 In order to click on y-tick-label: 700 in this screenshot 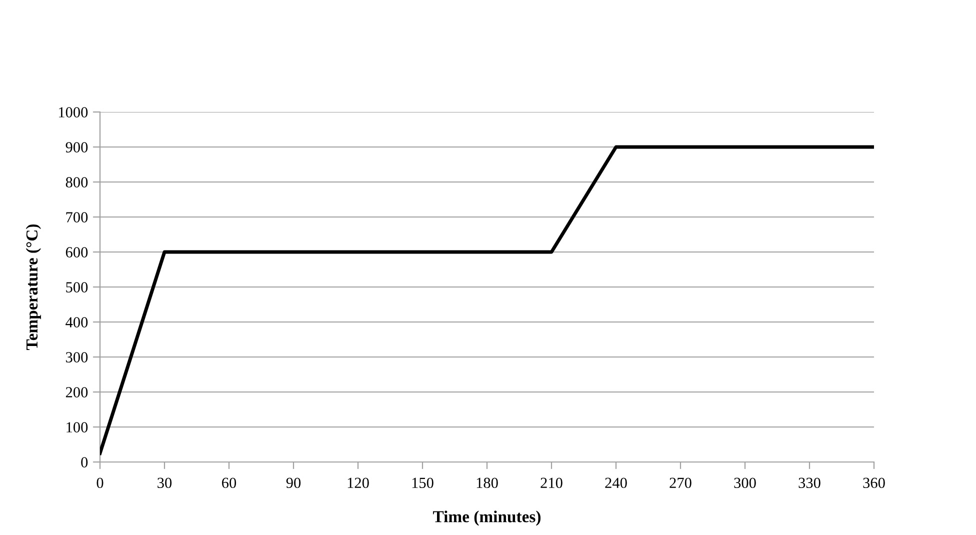, I will do `click(77, 217)`.